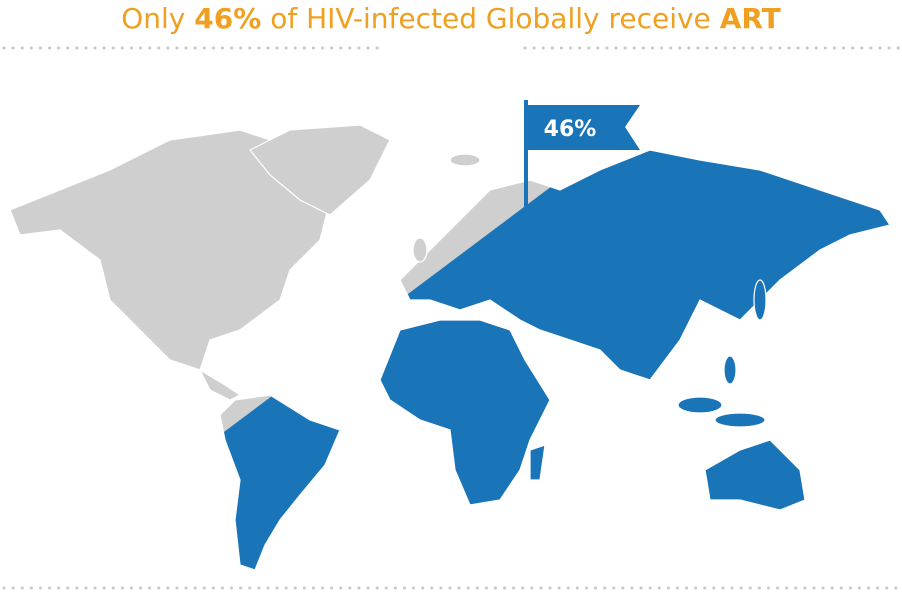 This screenshot has width=902, height=594. Describe the element at coordinates (158, 18) in the screenshot. I see `title-part: Only` at that location.